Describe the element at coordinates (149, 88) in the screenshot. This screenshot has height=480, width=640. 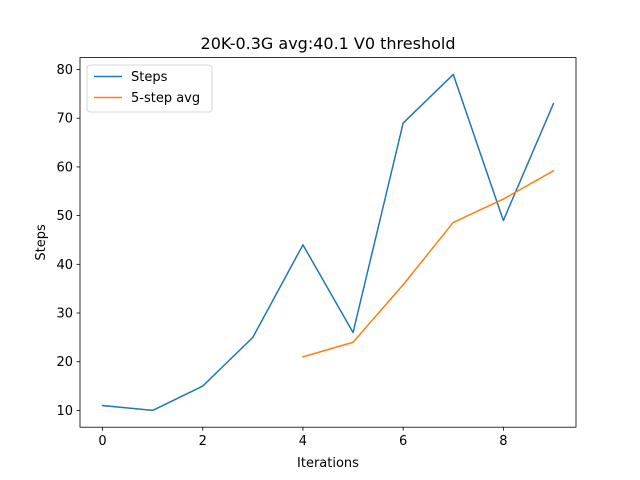
I see `legend: Steps 5-step avg` at that location.